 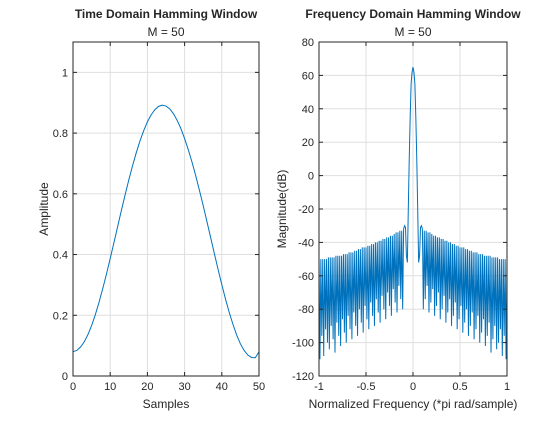 What do you see at coordinates (507, 387) in the screenshot?
I see `frequency-domain-xtick-label: 1` at bounding box center [507, 387].